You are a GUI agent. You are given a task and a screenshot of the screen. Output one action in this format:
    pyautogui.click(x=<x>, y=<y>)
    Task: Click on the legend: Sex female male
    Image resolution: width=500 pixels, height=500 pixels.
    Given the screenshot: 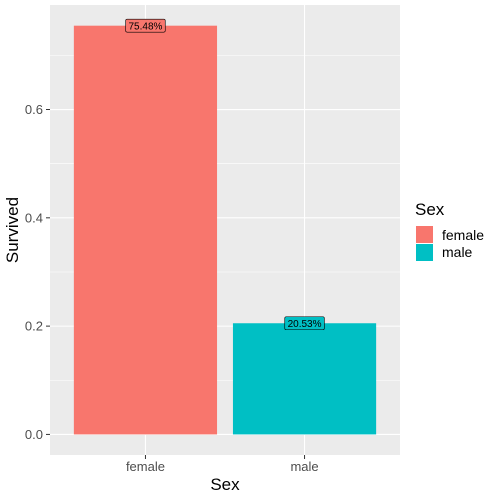 What is the action you would take?
    pyautogui.click(x=449, y=230)
    